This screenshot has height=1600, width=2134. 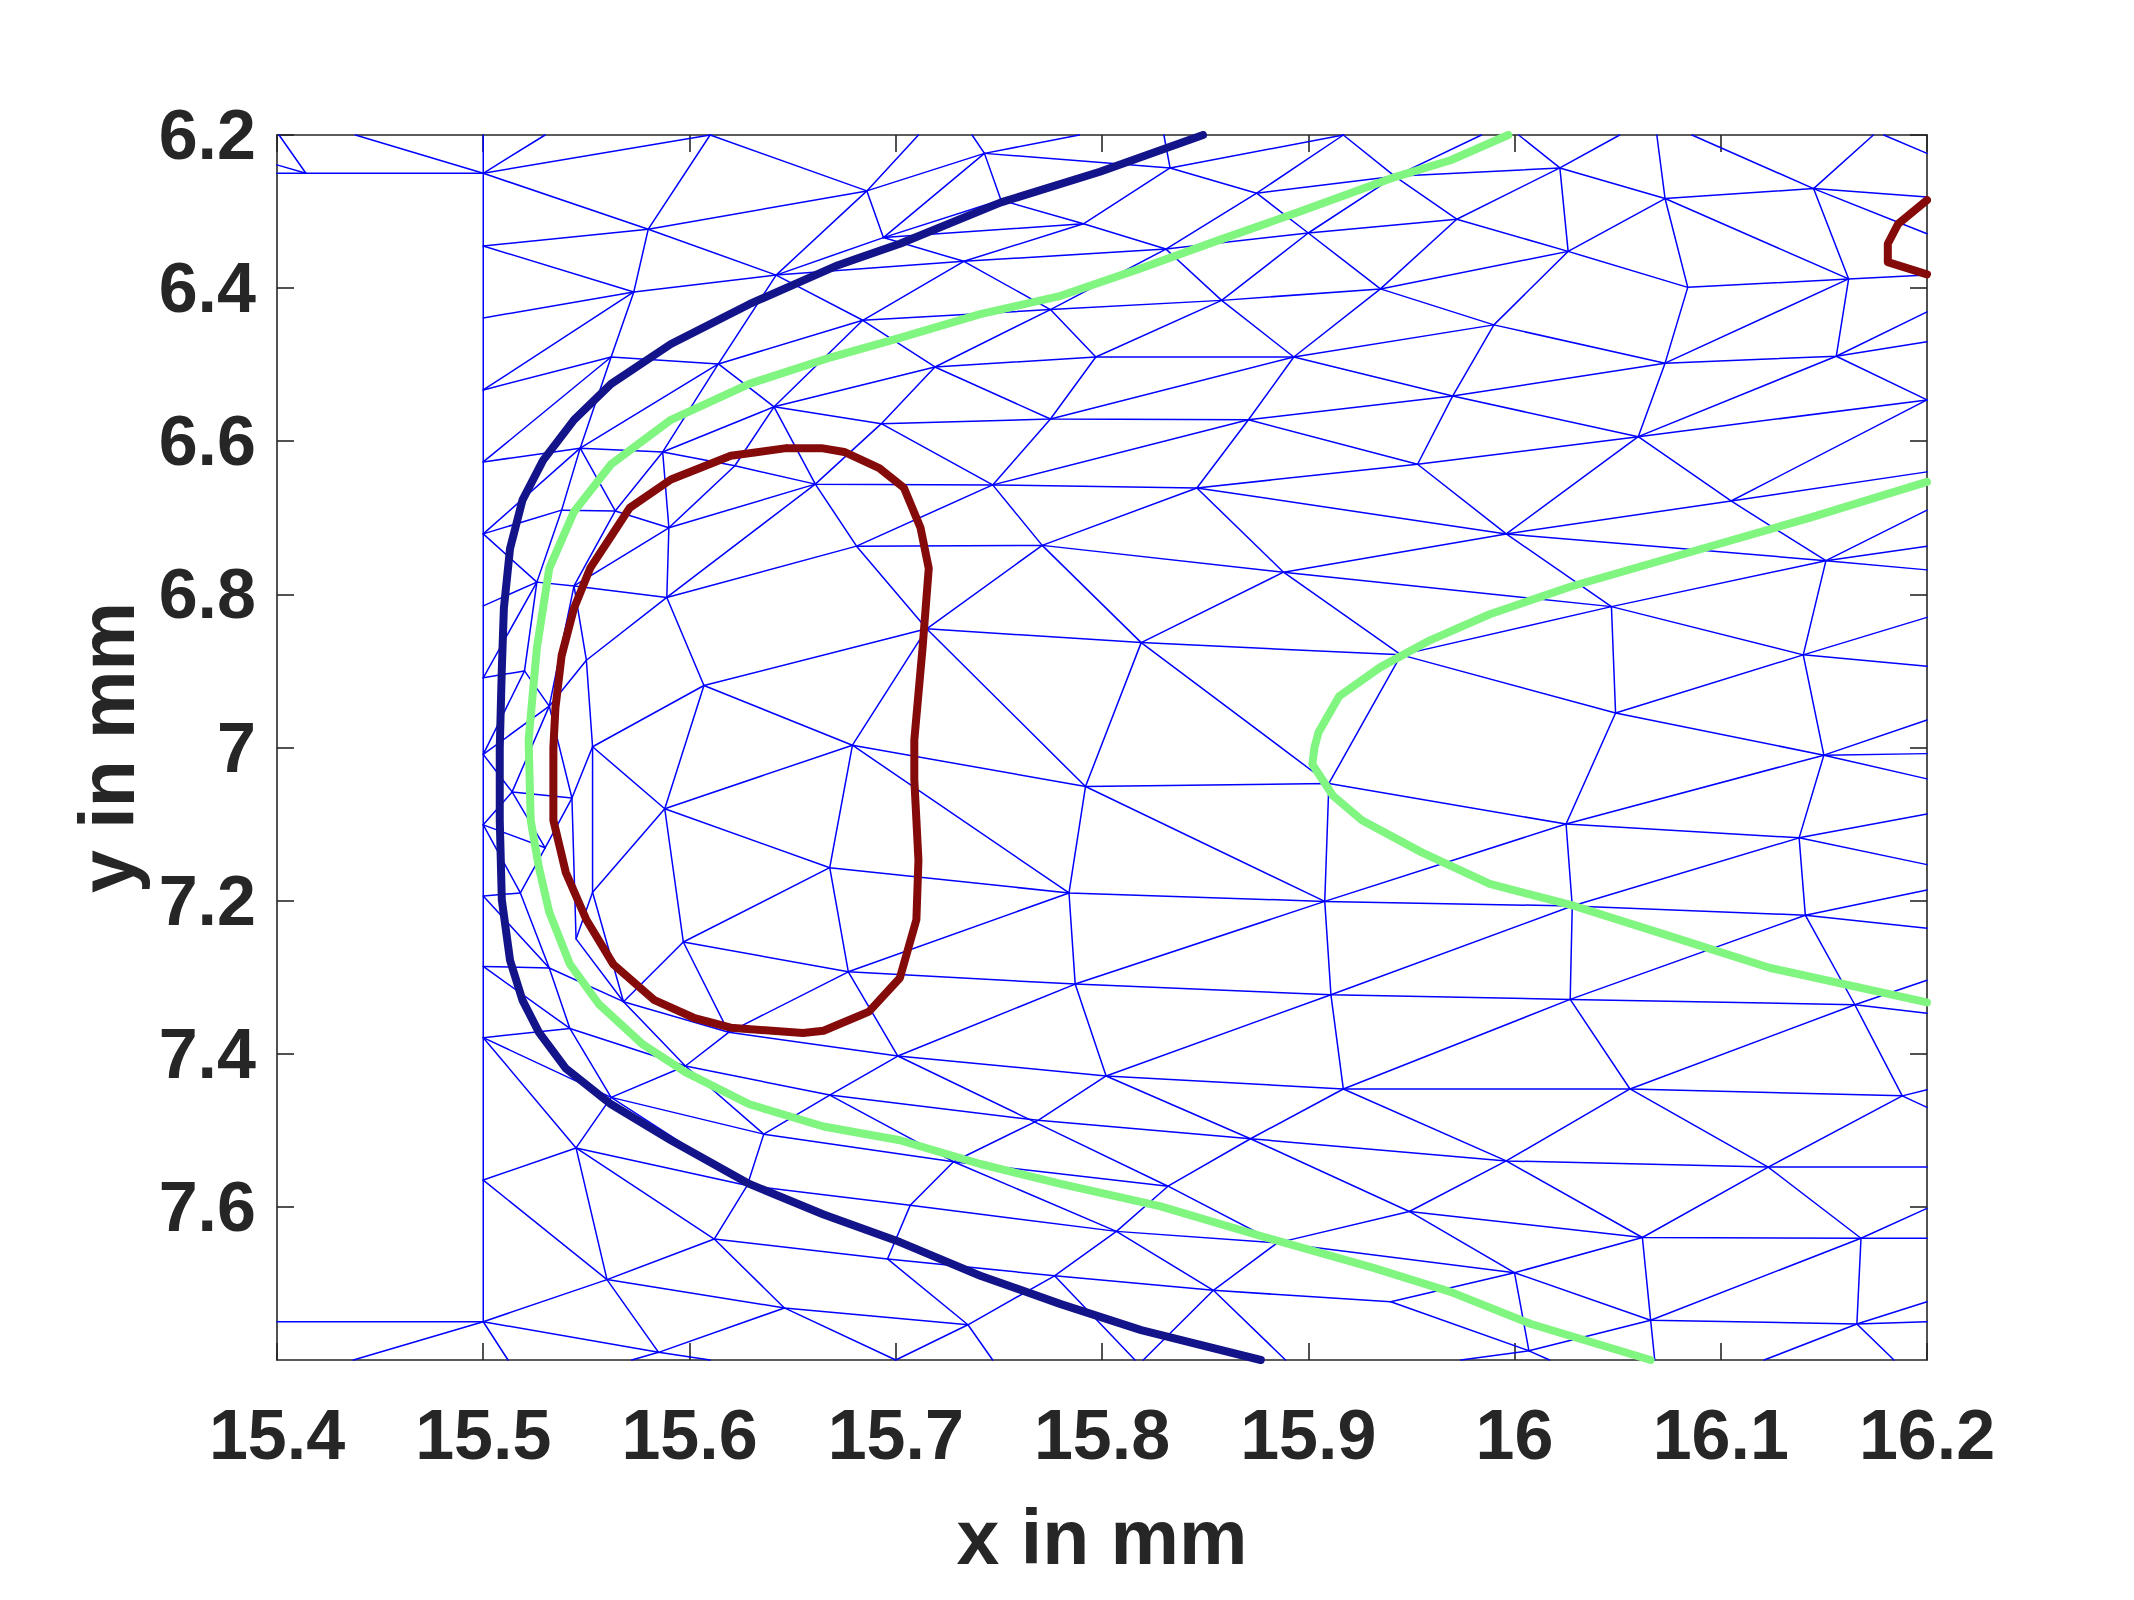 I want to click on x-tick-label: 15.4, so click(x=277, y=1435).